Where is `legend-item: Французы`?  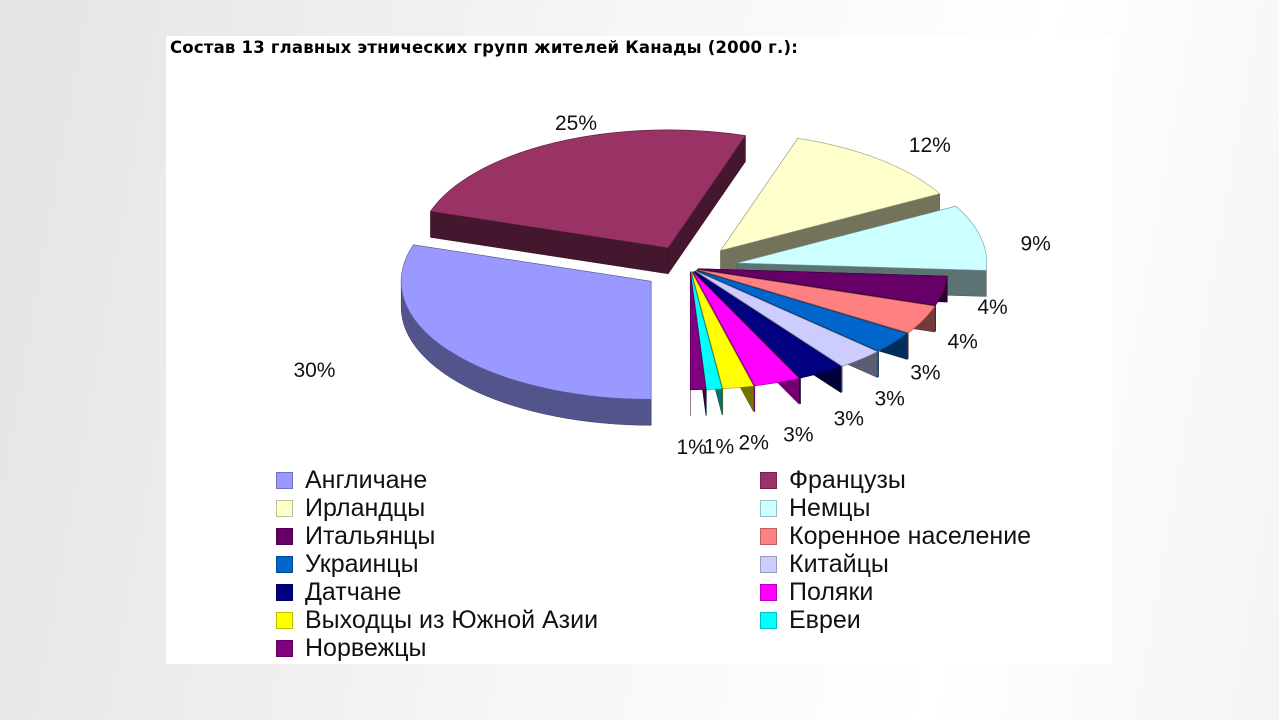
legend-item: Французы is located at coordinates (833, 480).